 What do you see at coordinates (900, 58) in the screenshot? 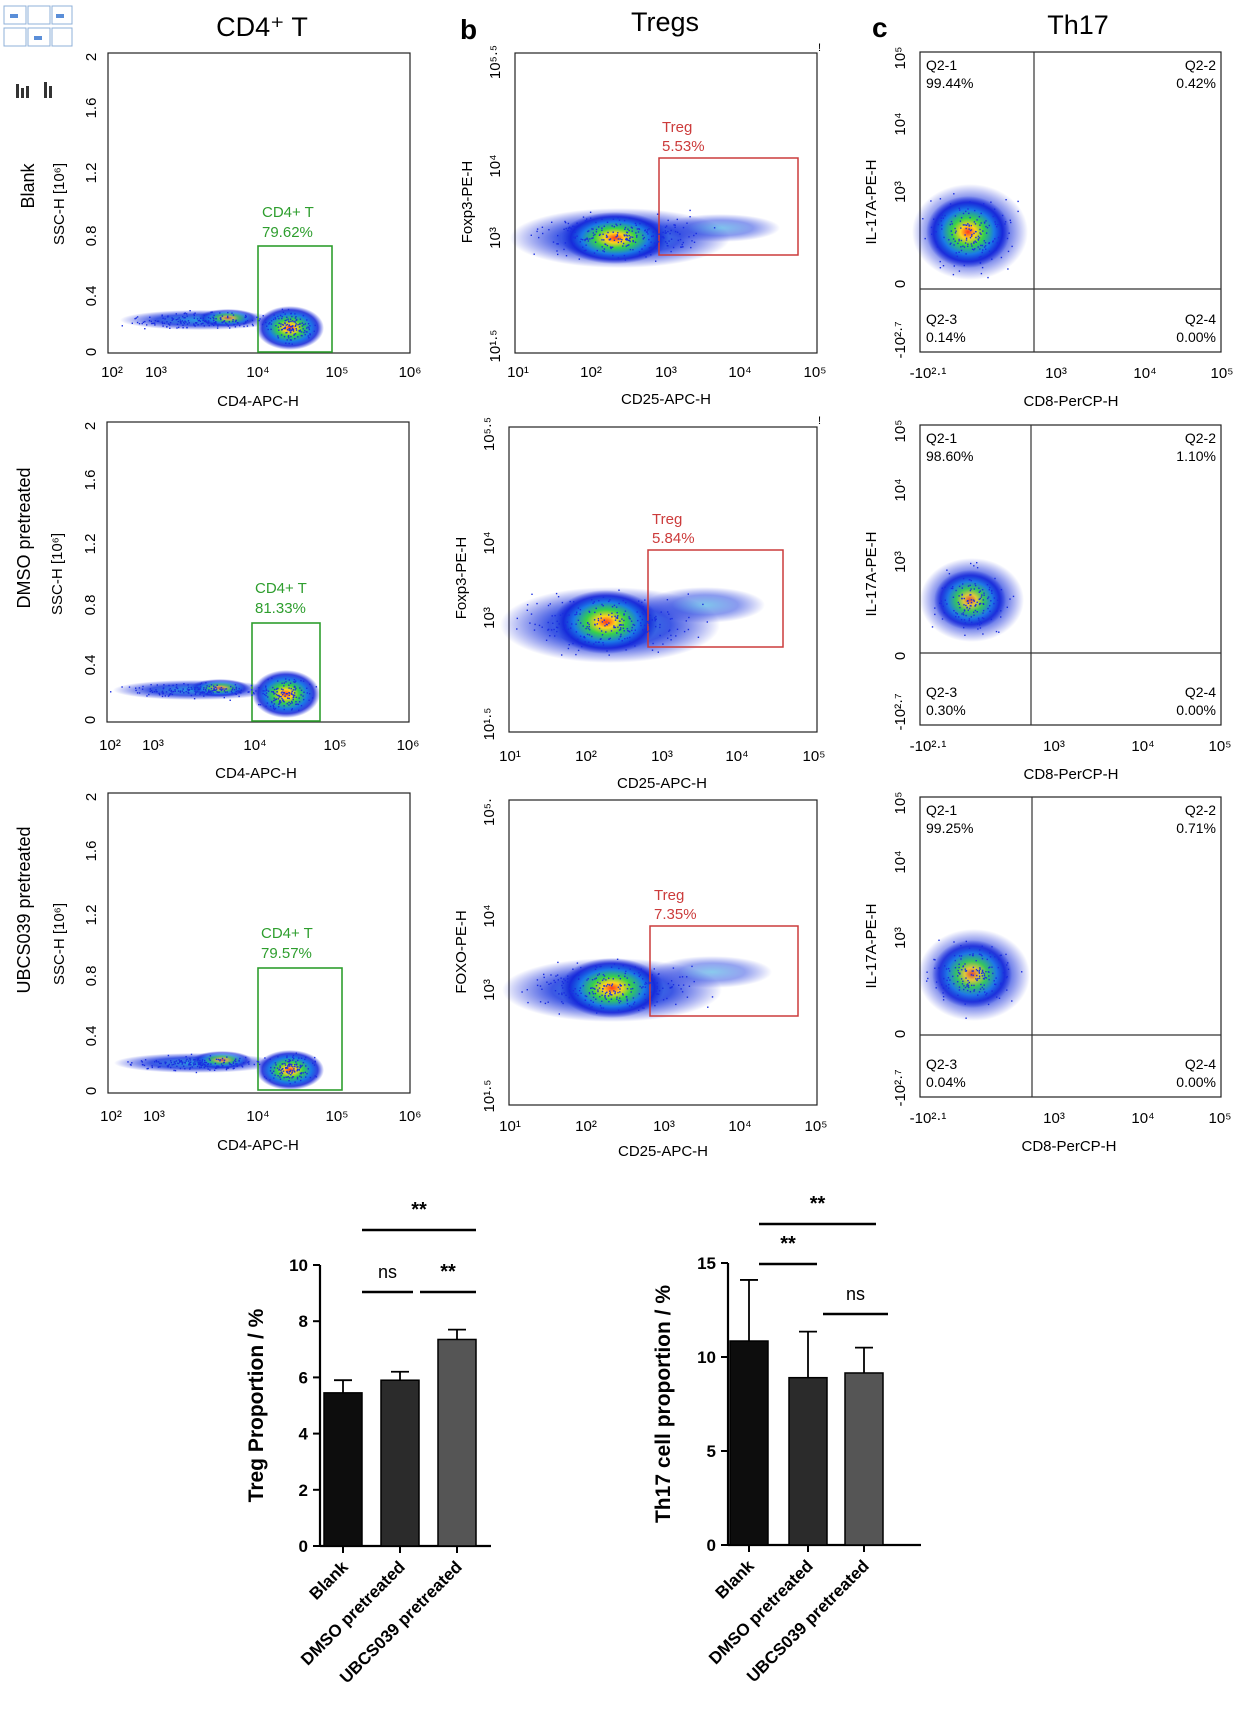
I see `y-tick: 10⁵` at bounding box center [900, 58].